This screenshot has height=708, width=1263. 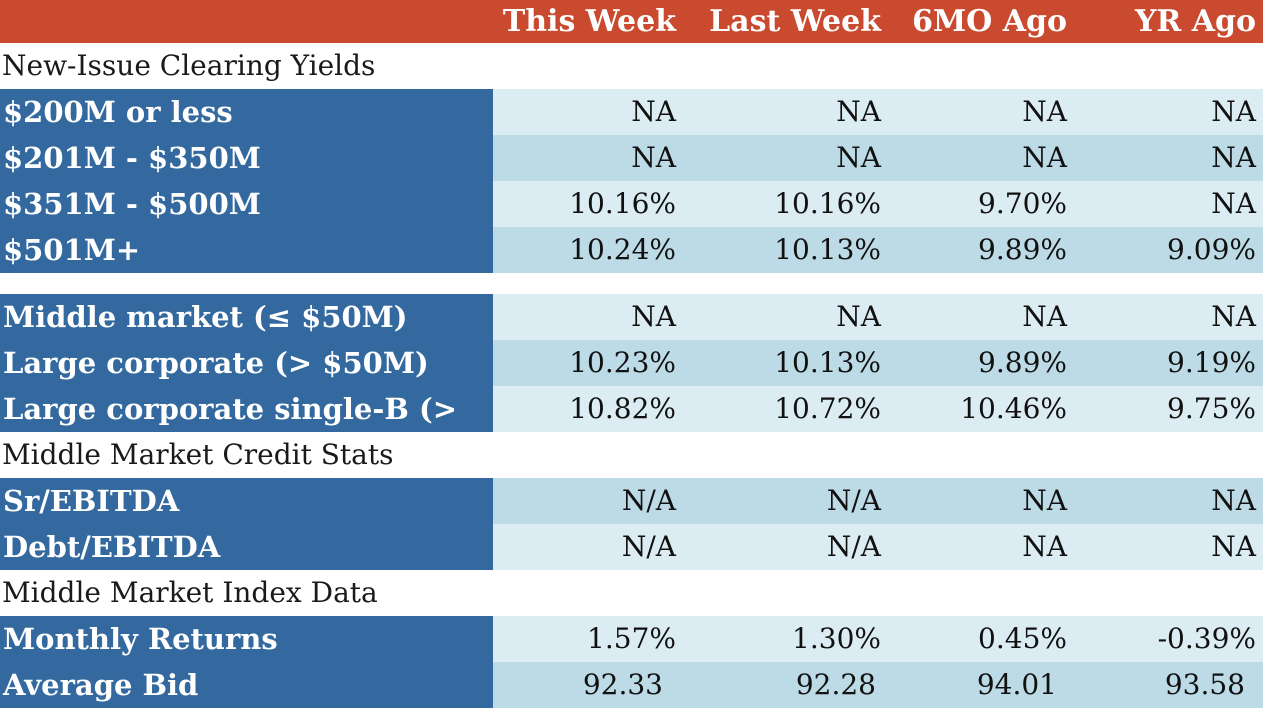 I want to click on value-6mo-ago: 9.70%, so click(x=1022, y=203).